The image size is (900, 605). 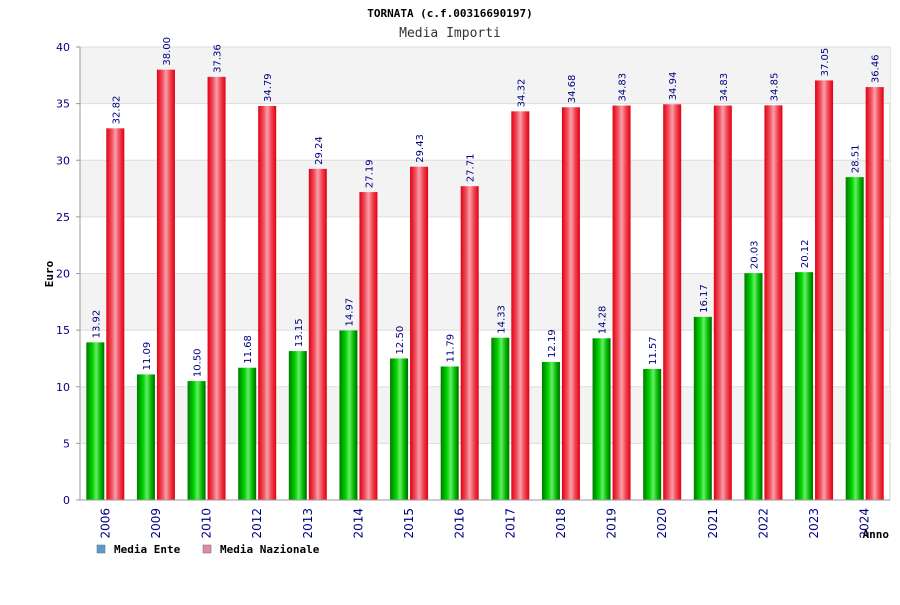 I want to click on y-axis-label: Euro, so click(x=49, y=273).